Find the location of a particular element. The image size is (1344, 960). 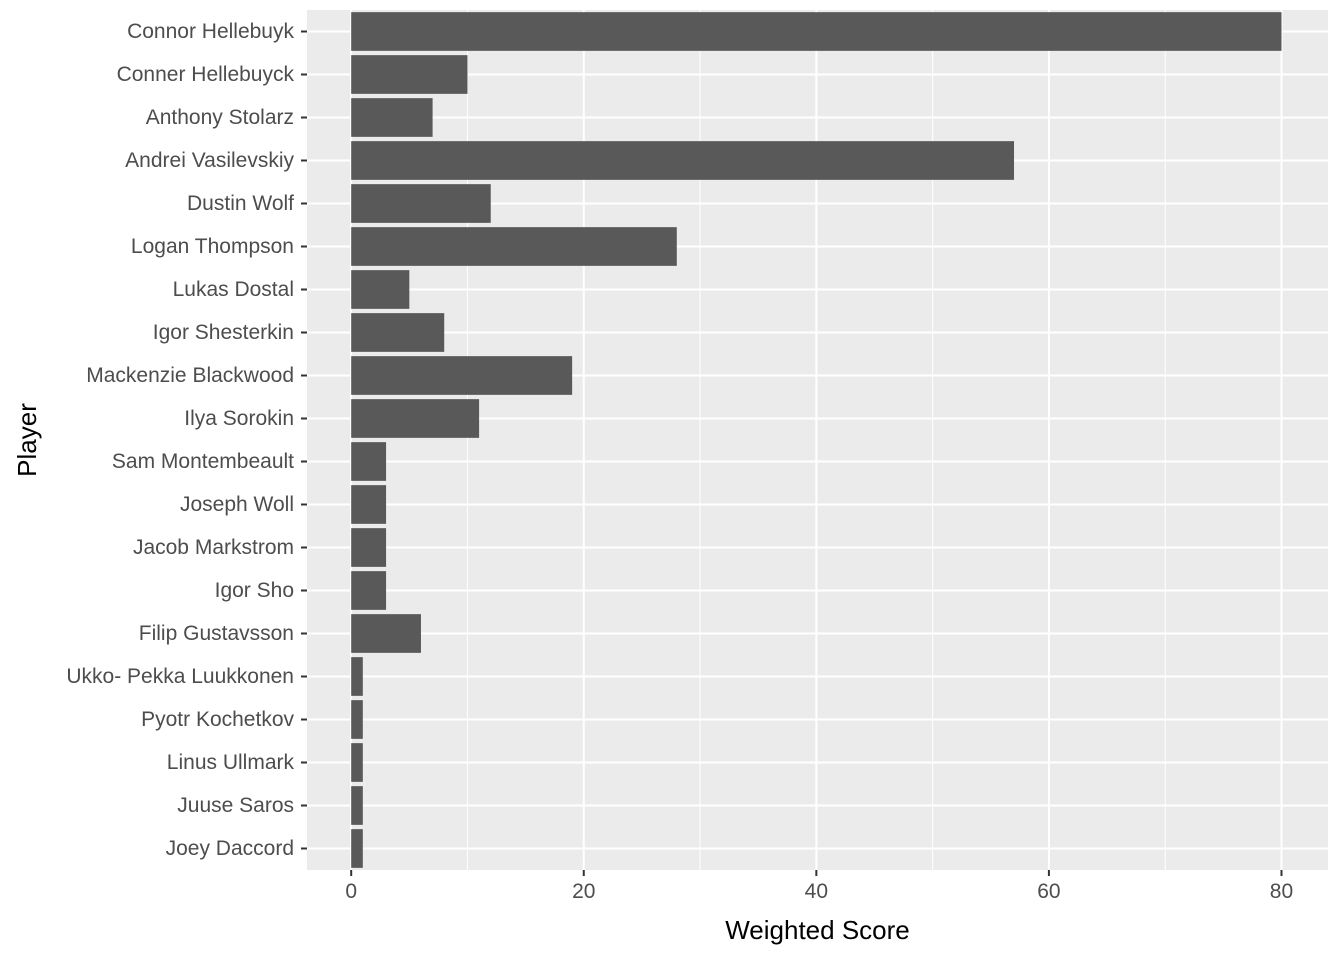

y-tick-label: Joseph Woll is located at coordinates (237, 504).